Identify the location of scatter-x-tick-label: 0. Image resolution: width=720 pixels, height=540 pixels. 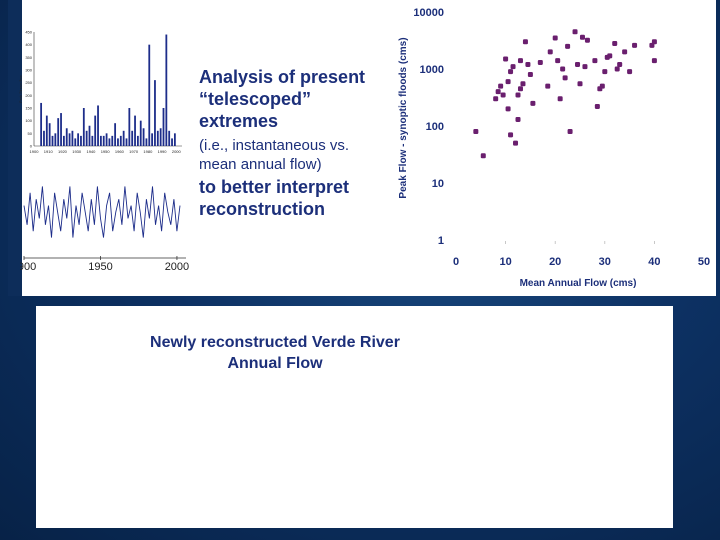
(456, 262).